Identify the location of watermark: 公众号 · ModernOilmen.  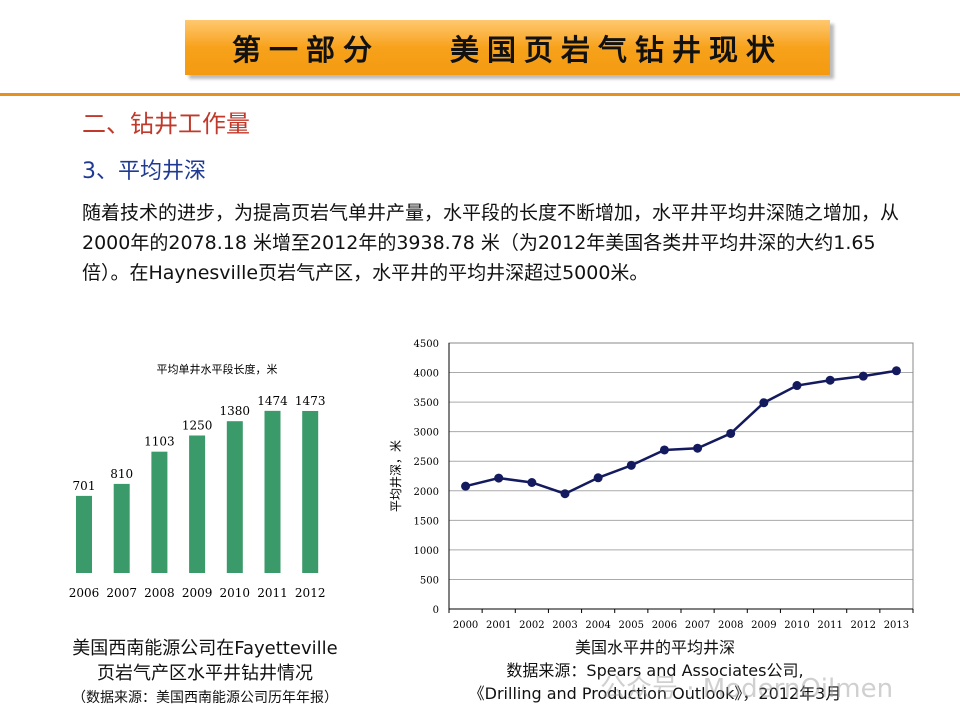
(747, 689).